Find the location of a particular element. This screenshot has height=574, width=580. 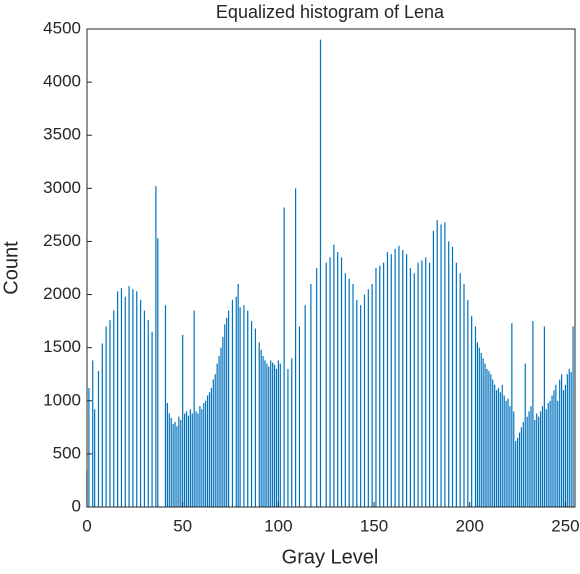

chart-title: Equalized histogram of Lena is located at coordinates (330, 12).